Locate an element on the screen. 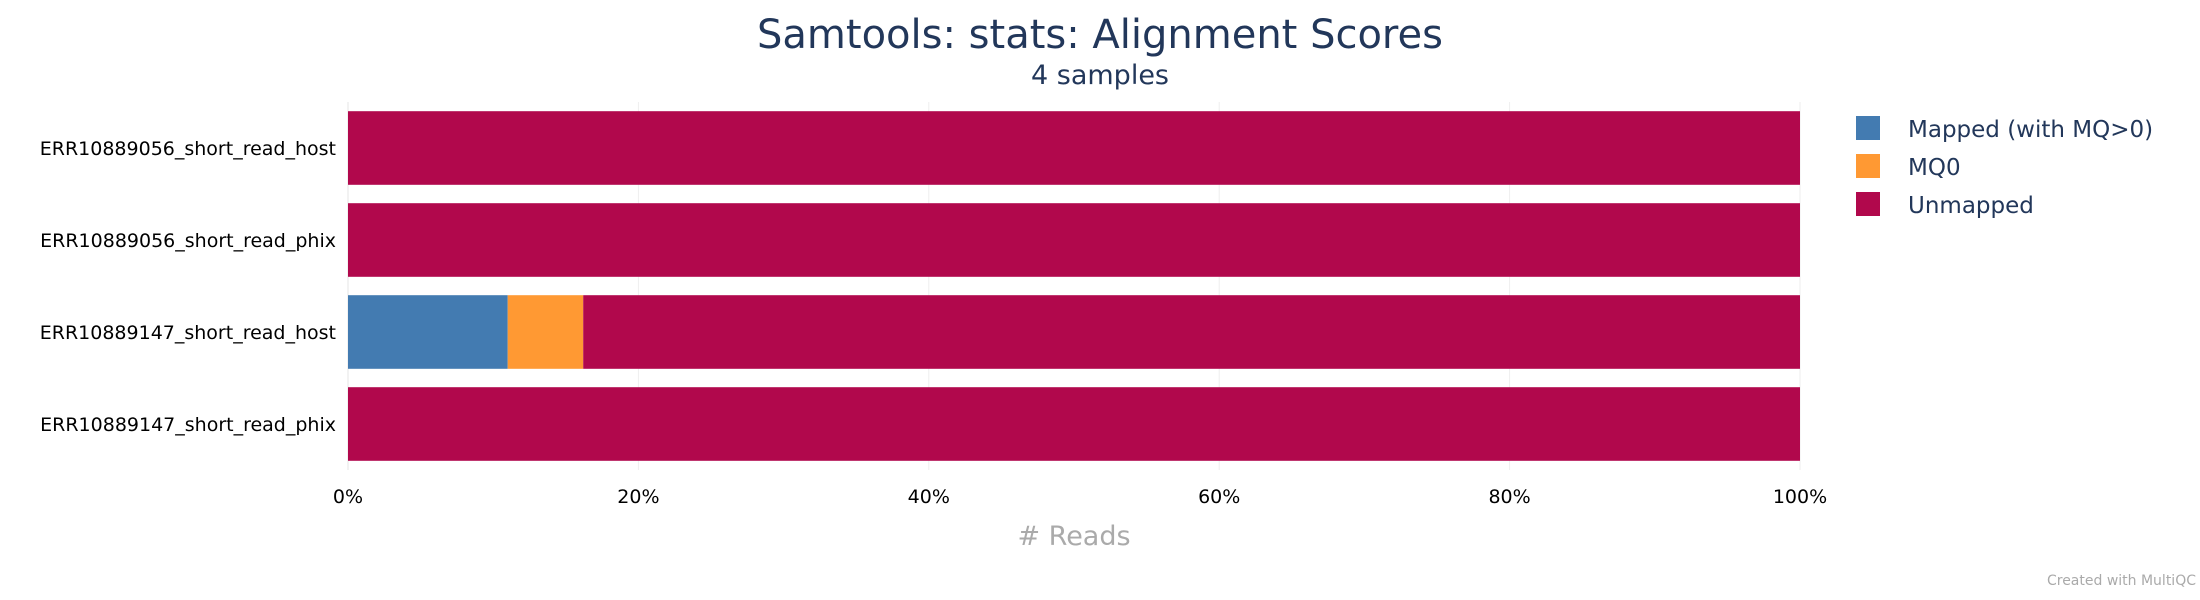 The height and width of the screenshot is (600, 2200). x-axis-label: # Reads is located at coordinates (1073, 536).